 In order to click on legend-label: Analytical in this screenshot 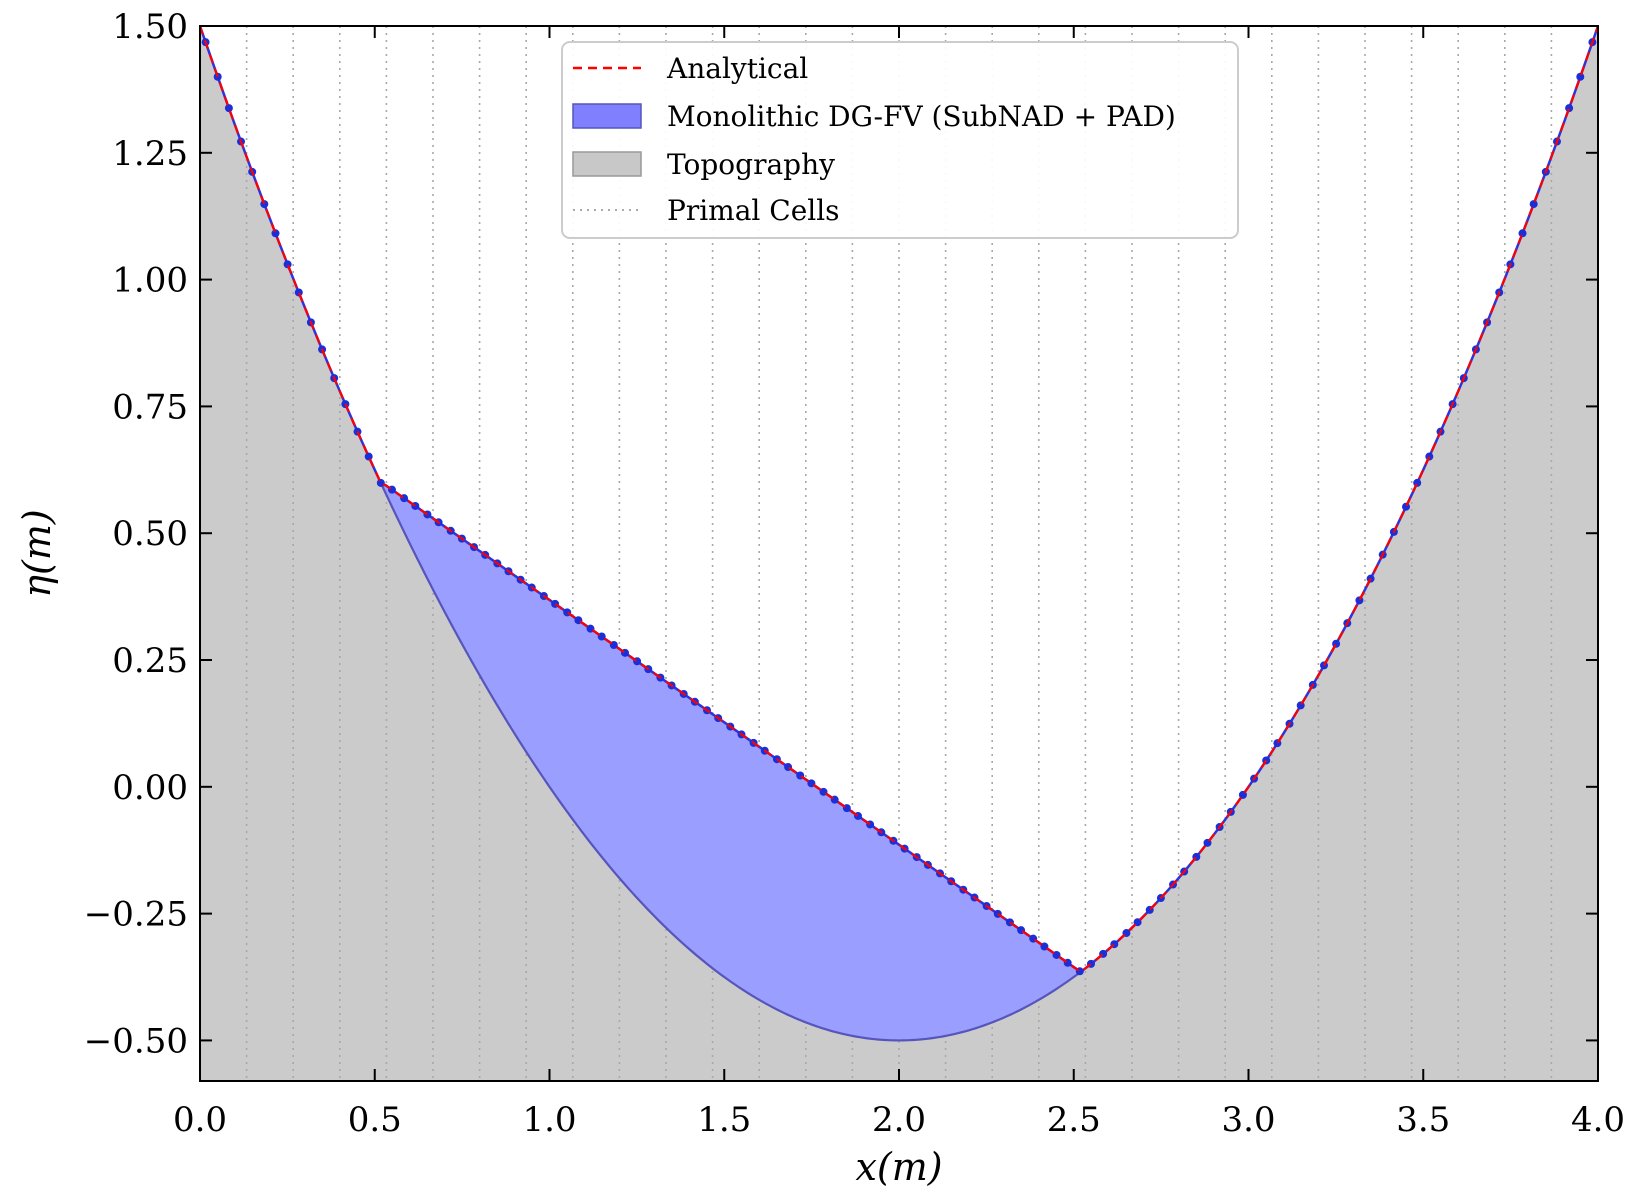, I will do `click(737, 68)`.